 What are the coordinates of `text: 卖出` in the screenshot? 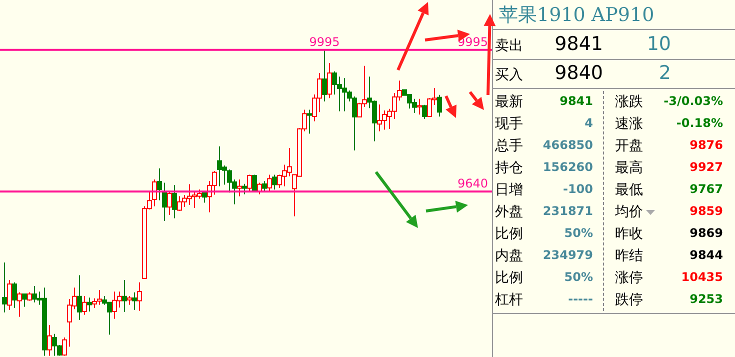 It's located at (509, 46).